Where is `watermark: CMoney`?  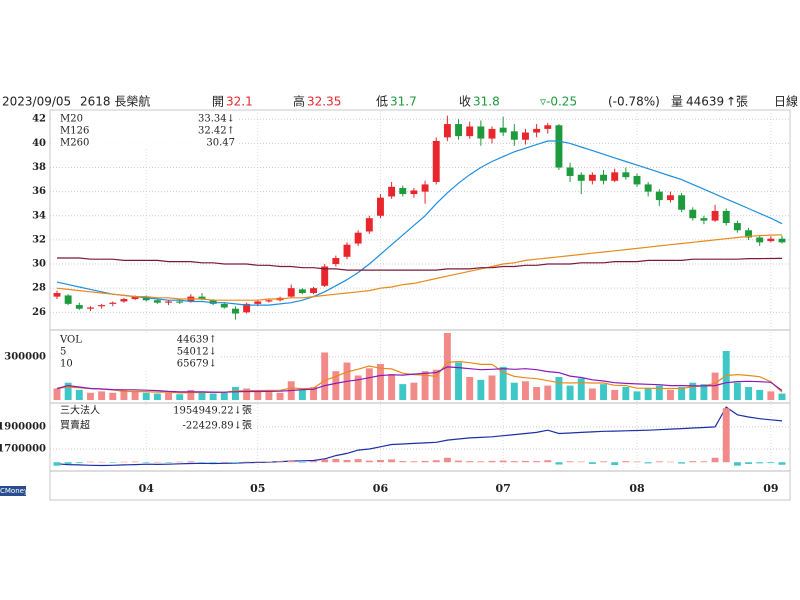
watermark: CMoney is located at coordinates (14, 491).